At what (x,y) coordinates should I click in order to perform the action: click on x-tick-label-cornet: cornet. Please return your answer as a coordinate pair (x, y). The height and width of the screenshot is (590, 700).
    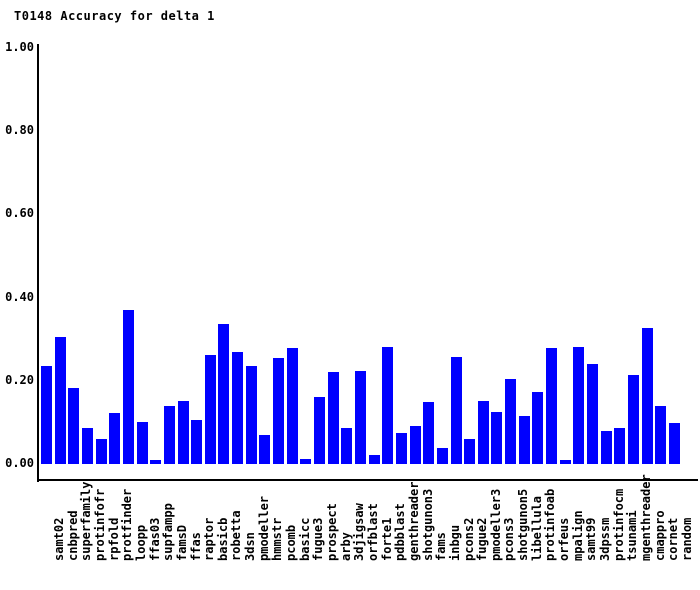
    Looking at the image, I should click on (673, 539).